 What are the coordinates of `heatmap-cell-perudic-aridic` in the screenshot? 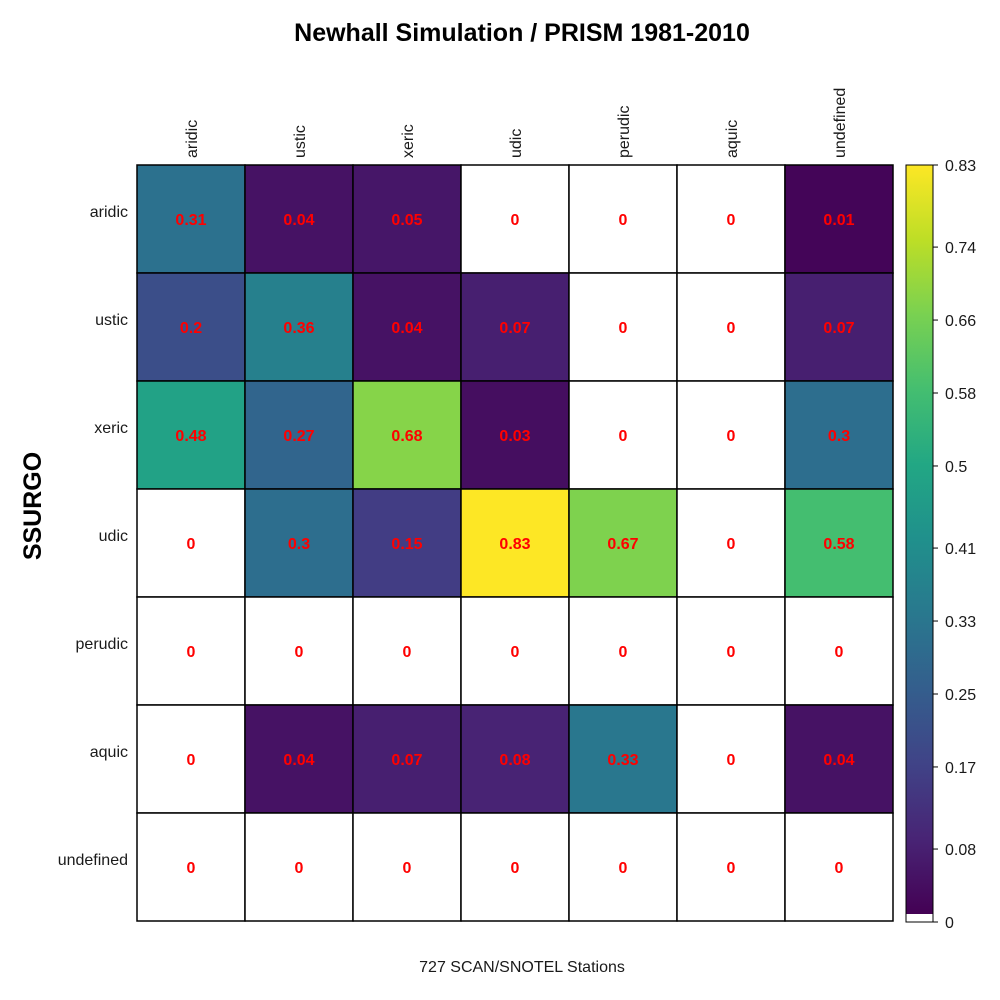 It's located at (191, 651).